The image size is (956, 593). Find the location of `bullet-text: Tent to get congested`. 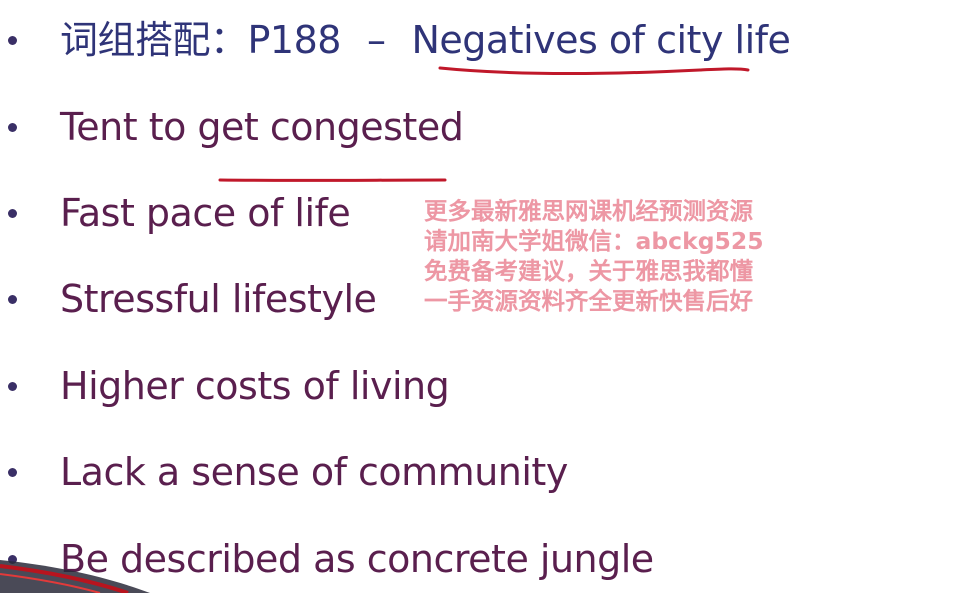

bullet-text: Tent to get congested is located at coordinates (262, 127).